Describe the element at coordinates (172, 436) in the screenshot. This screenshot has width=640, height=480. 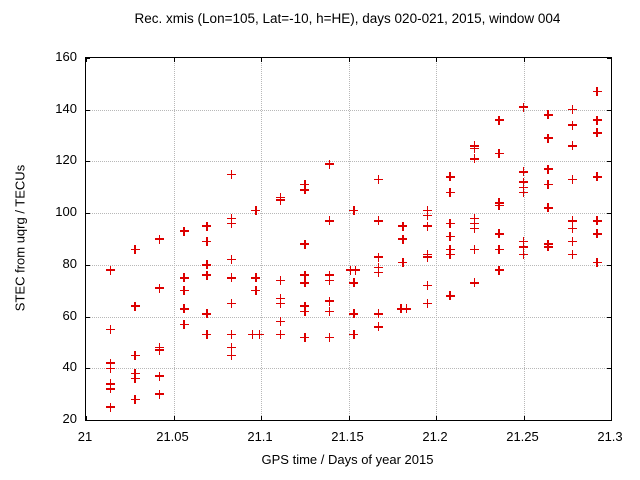
I see `x-tick-label: 21.05` at that location.